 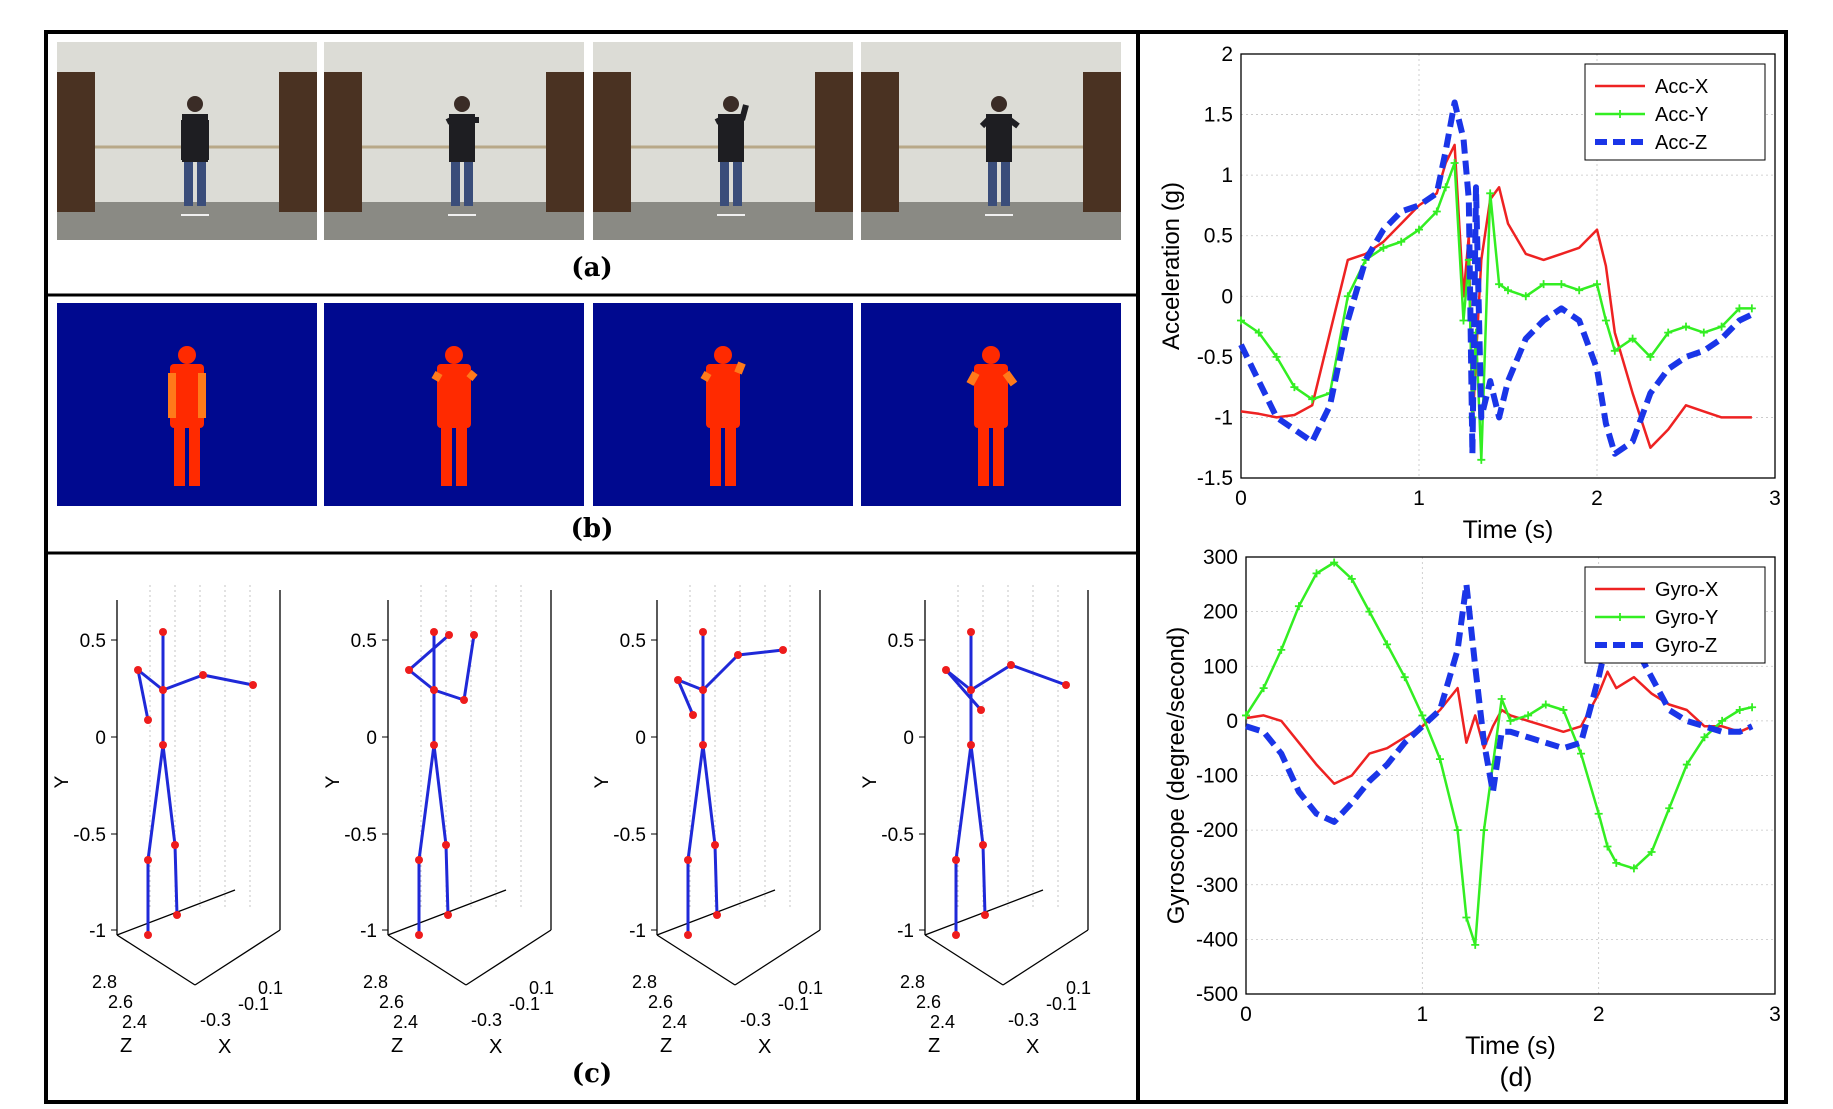 I want to click on x-axis-label: X, so click(x=1032, y=1047).